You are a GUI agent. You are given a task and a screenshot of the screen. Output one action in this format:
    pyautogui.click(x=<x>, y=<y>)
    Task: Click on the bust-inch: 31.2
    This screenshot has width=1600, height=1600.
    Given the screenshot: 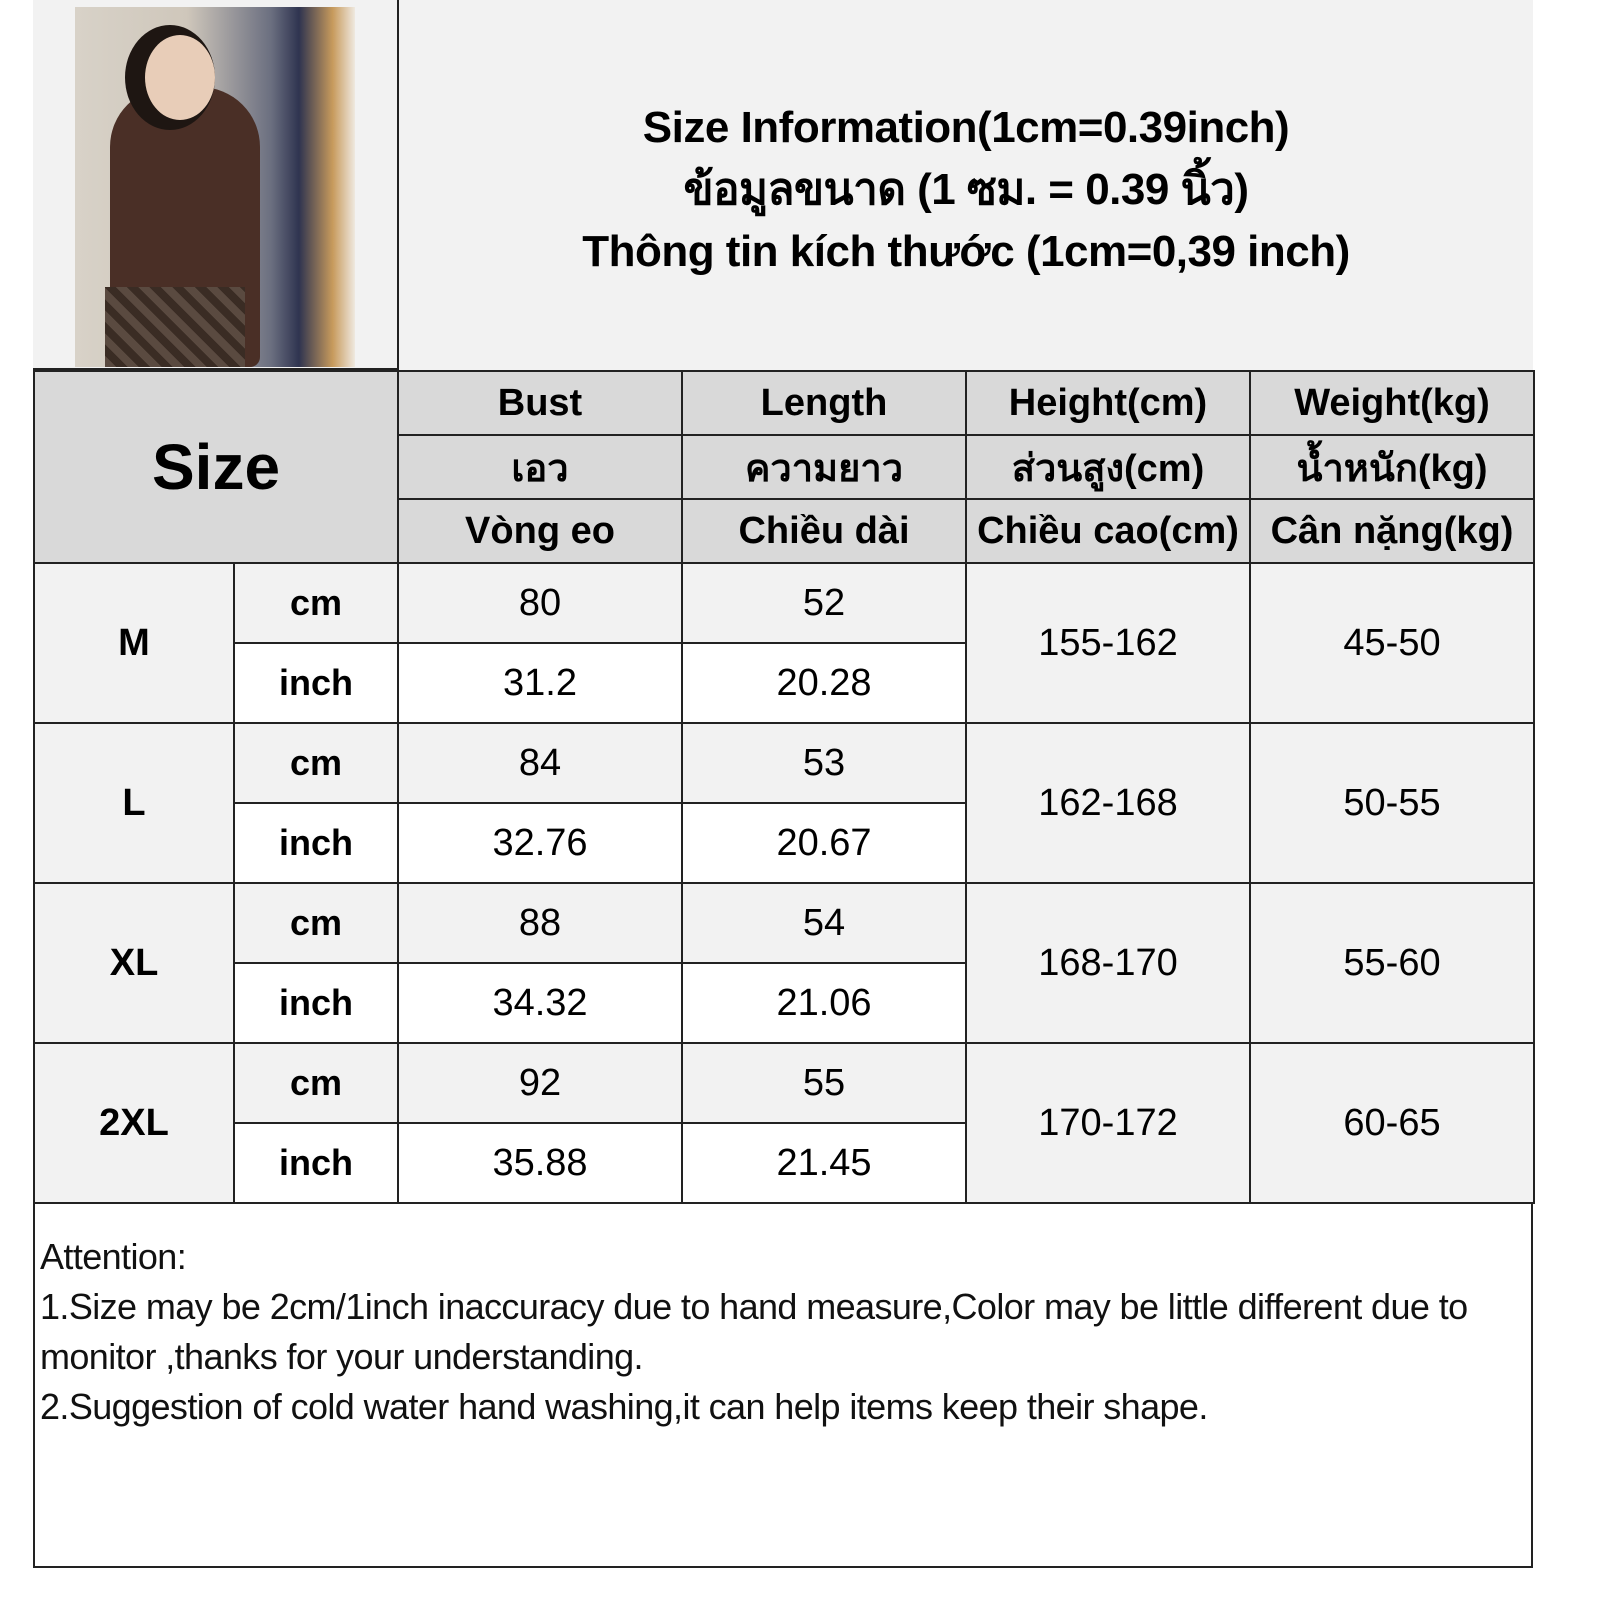 What is the action you would take?
    pyautogui.click(x=540, y=683)
    